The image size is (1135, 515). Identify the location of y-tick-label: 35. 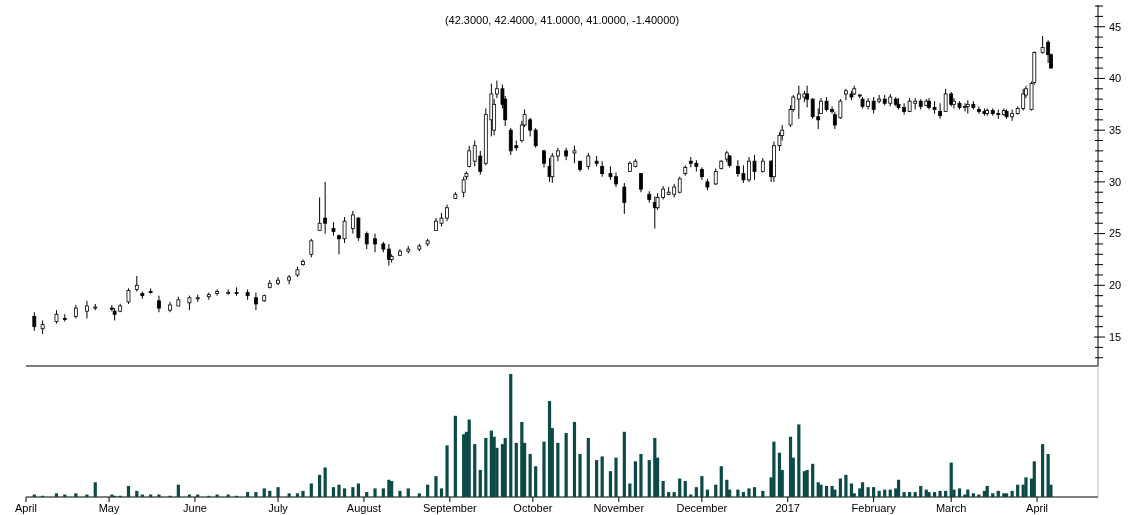
(1115, 130).